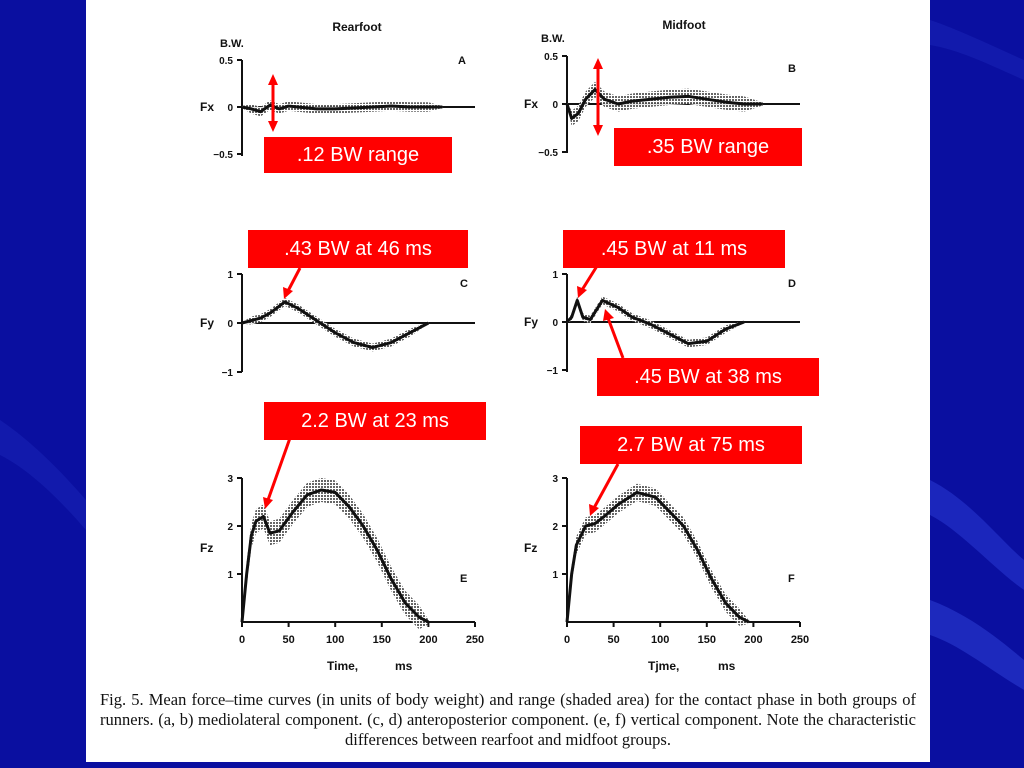  I want to click on arrowhead-c, so click(288, 293).